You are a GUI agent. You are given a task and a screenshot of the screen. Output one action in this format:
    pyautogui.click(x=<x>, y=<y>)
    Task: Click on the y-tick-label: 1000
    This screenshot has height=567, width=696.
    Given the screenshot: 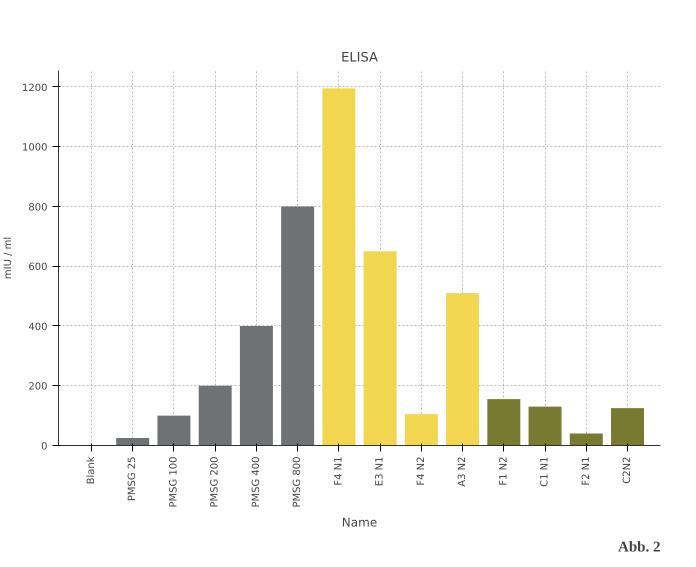 What is the action you would take?
    pyautogui.click(x=35, y=148)
    